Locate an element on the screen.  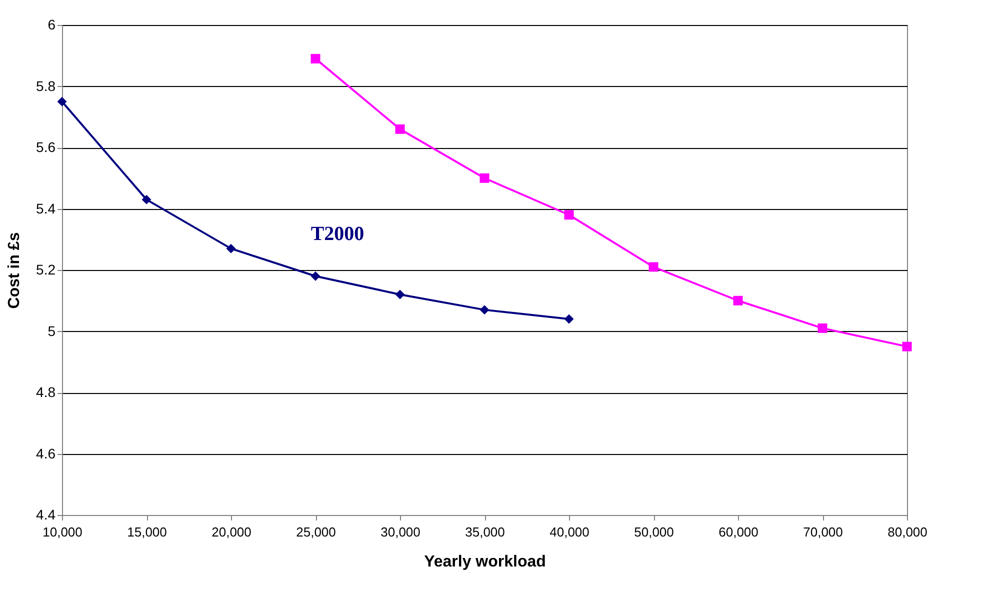
x-tick-label: 20,000 is located at coordinates (232, 532).